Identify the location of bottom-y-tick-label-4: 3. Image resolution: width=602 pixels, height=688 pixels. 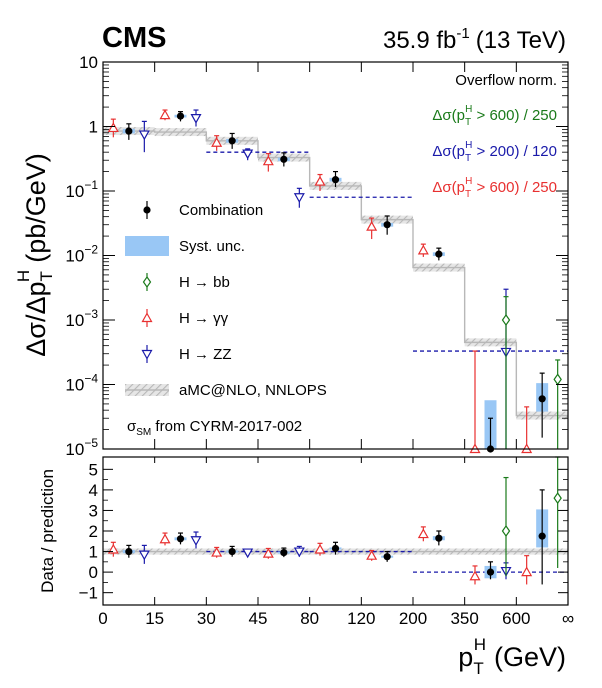
(93, 510).